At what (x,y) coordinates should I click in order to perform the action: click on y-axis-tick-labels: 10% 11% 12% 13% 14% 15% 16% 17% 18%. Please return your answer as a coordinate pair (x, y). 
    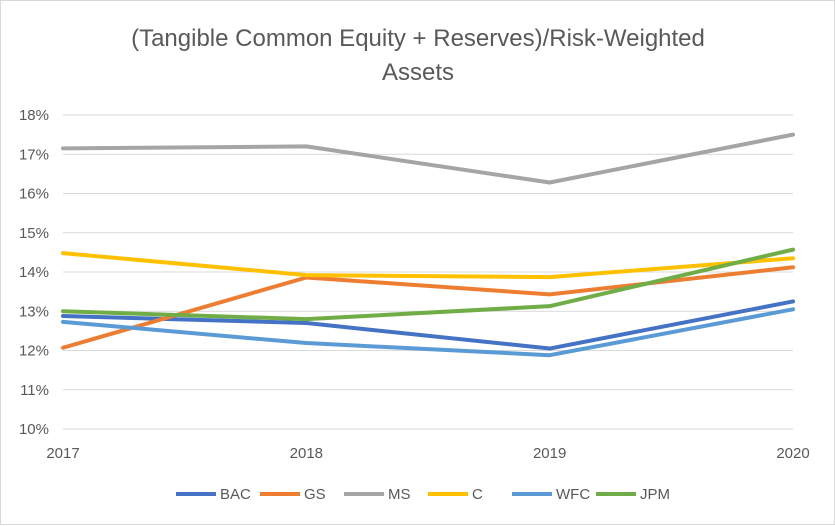
    Looking at the image, I should click on (34, 272).